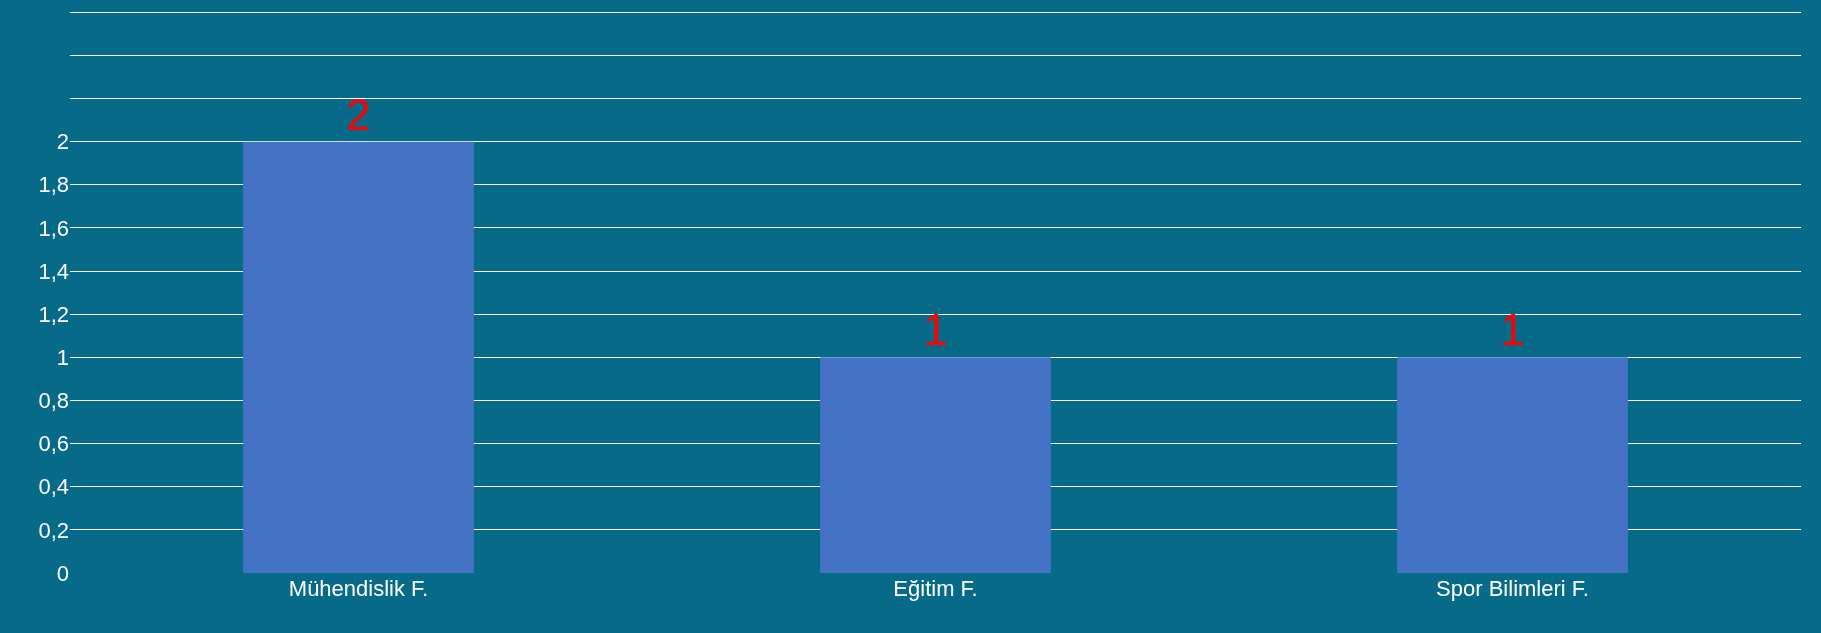  Describe the element at coordinates (53, 271) in the screenshot. I see `y-tick-label: 1,4` at that location.